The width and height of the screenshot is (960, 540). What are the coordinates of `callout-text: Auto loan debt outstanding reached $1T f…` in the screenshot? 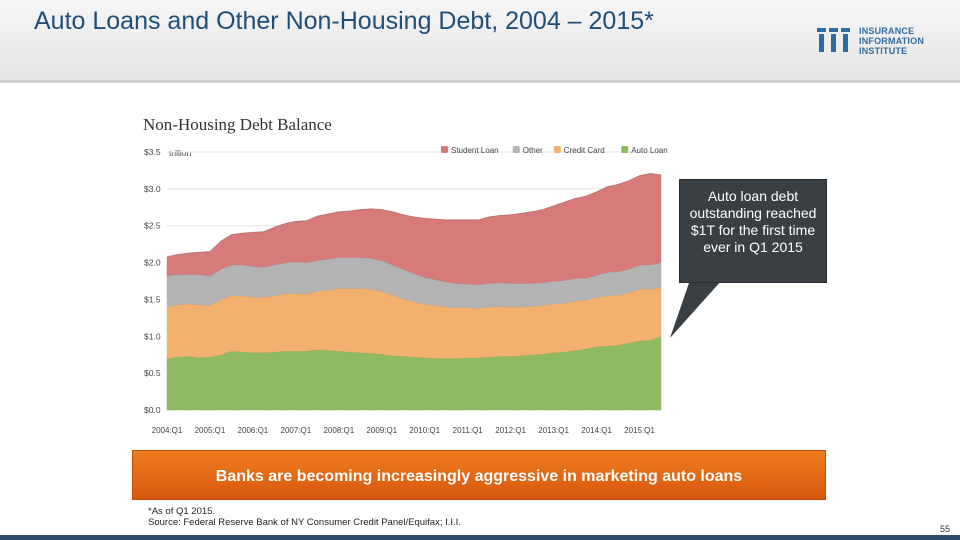 It's located at (753, 221).